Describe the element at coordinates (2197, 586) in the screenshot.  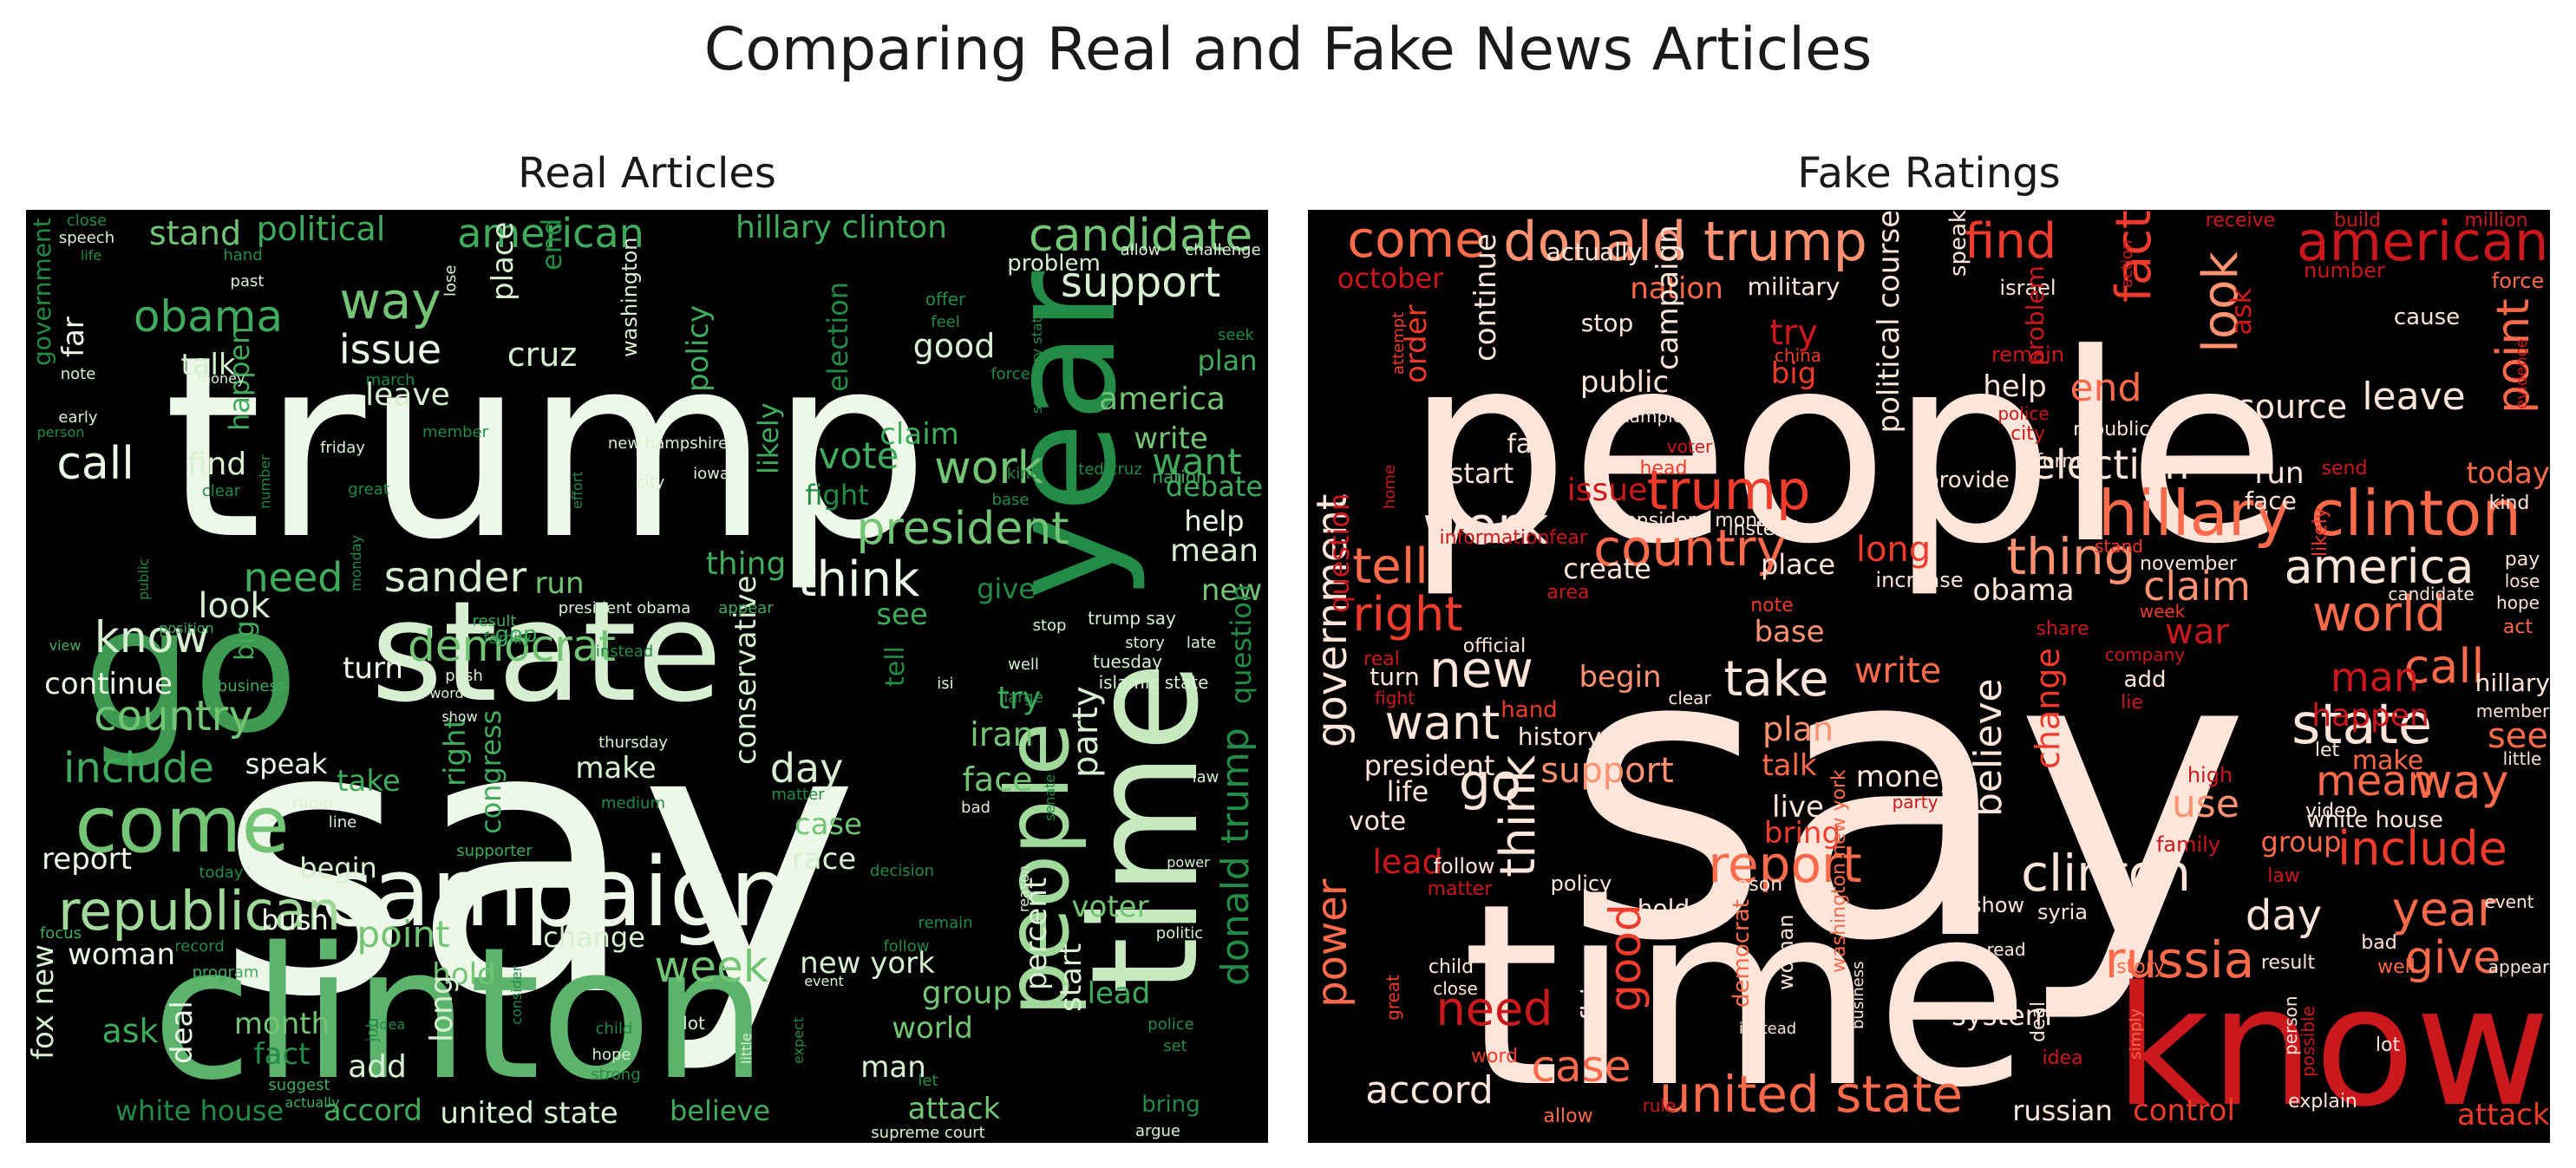
I see `word-fake-claim: claim` at that location.